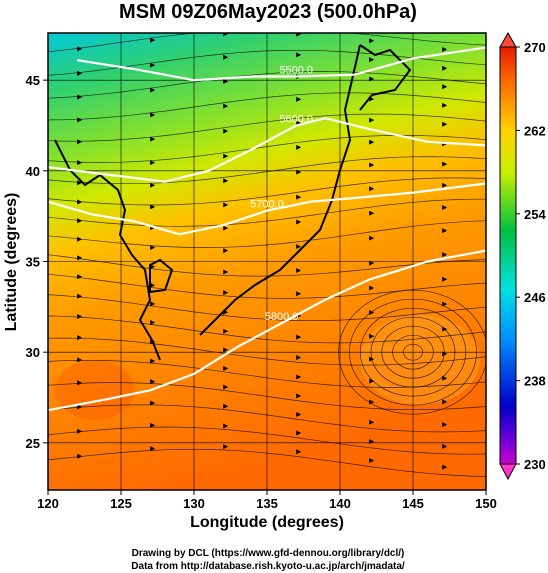 The width and height of the screenshot is (548, 573). I want to click on x-tick-label: 125, so click(121, 503).